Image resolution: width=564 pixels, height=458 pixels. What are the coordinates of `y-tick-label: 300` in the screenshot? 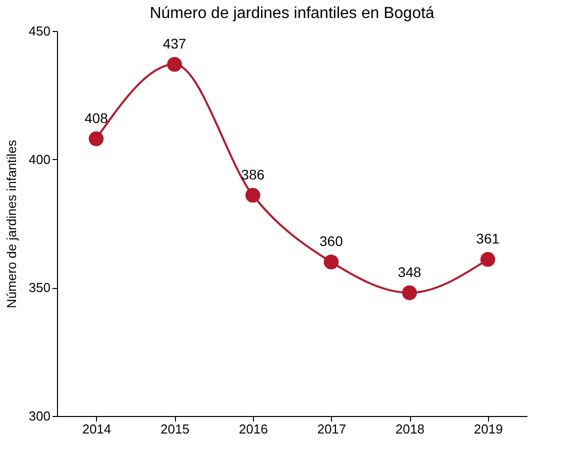 It's located at (39, 416).